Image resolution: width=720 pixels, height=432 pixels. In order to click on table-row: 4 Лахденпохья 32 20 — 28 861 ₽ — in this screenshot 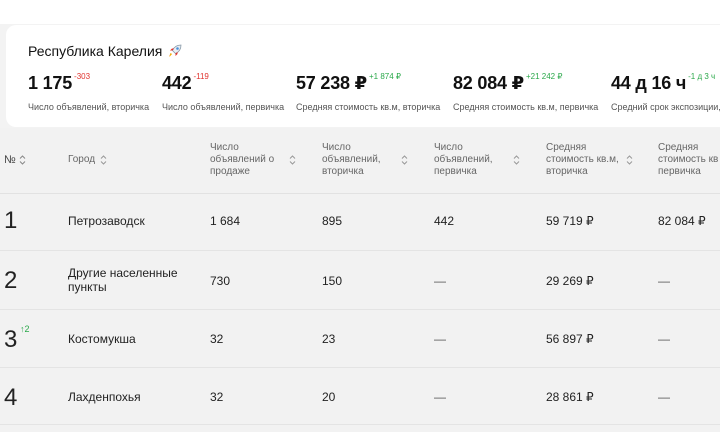, I will do `click(360, 396)`.